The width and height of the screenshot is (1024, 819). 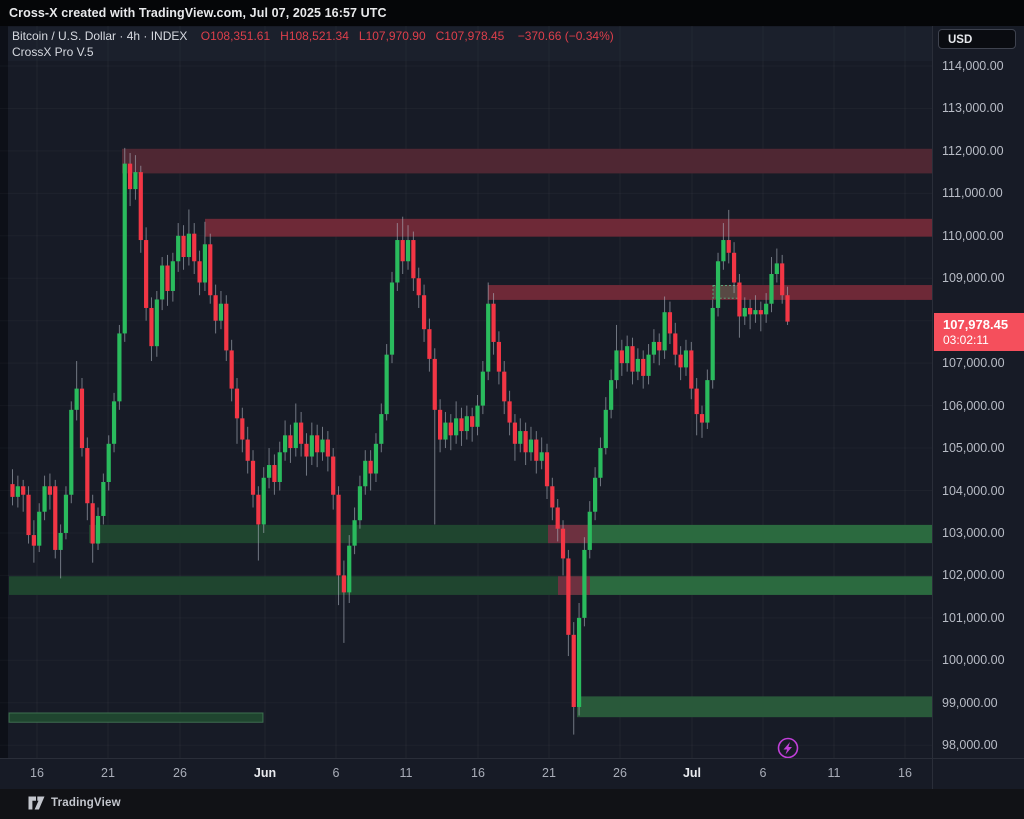 I want to click on time-tick-label: Jun, so click(x=265, y=773).